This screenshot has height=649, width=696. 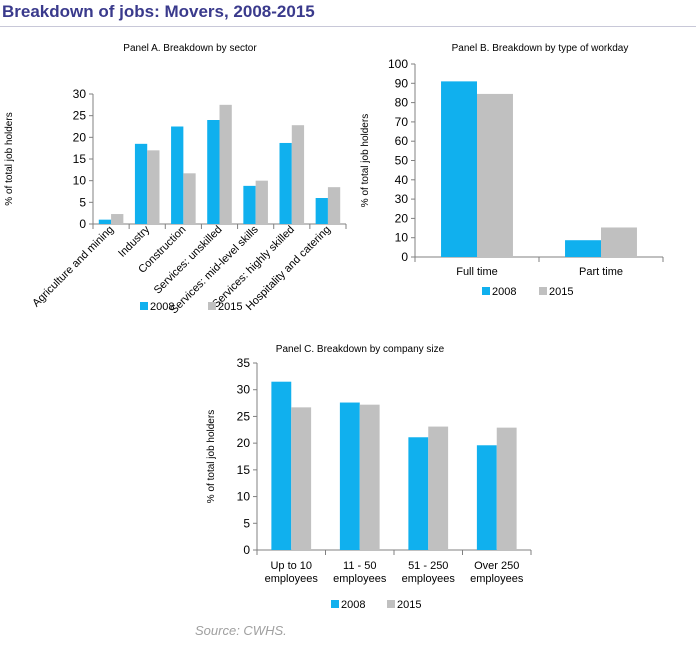 I want to click on panel-title: Panel A. Breakdown by sector, so click(x=190, y=48).